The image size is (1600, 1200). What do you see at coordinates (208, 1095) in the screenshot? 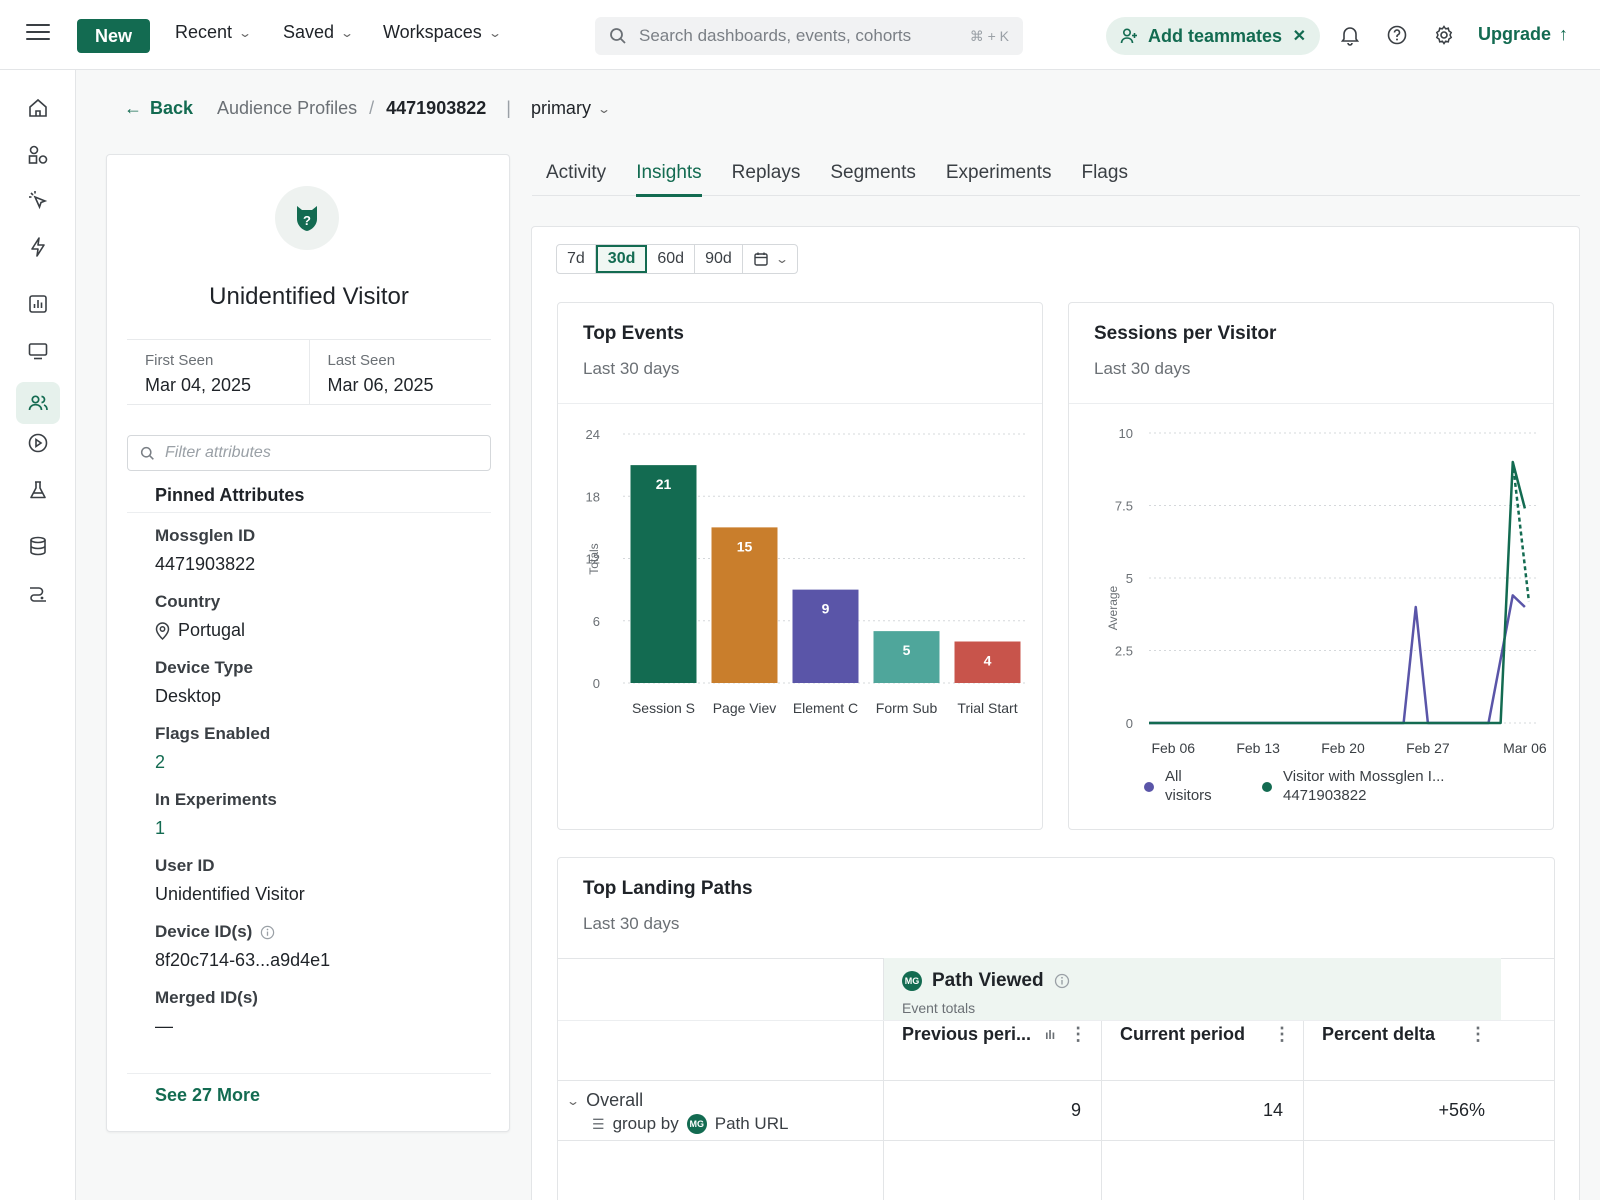
I see `see-more-link: See 27 More` at bounding box center [208, 1095].